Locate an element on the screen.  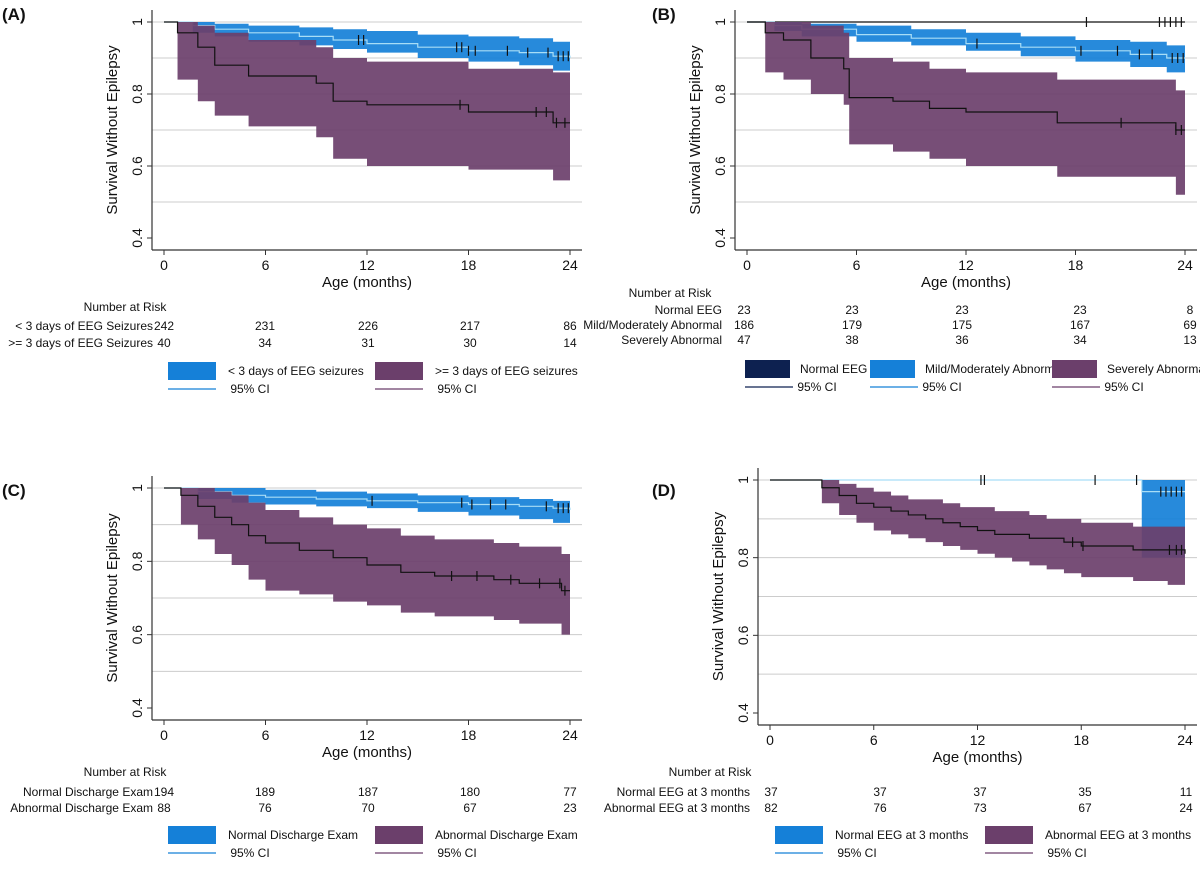
risk-count: 167 is located at coordinates (1080, 325).